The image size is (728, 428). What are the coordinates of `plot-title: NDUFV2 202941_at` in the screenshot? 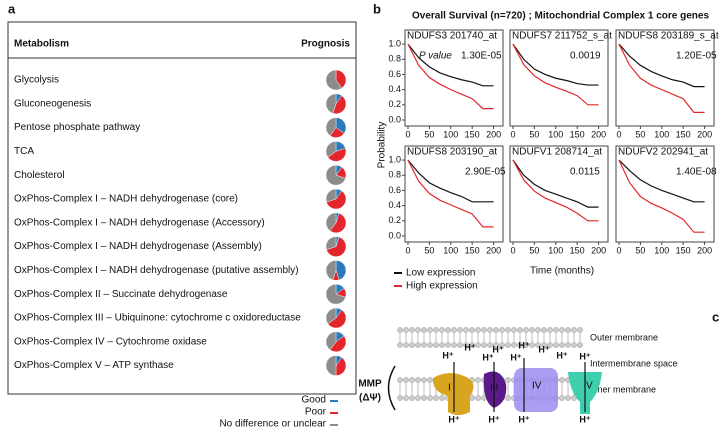 It's located at (663, 152).